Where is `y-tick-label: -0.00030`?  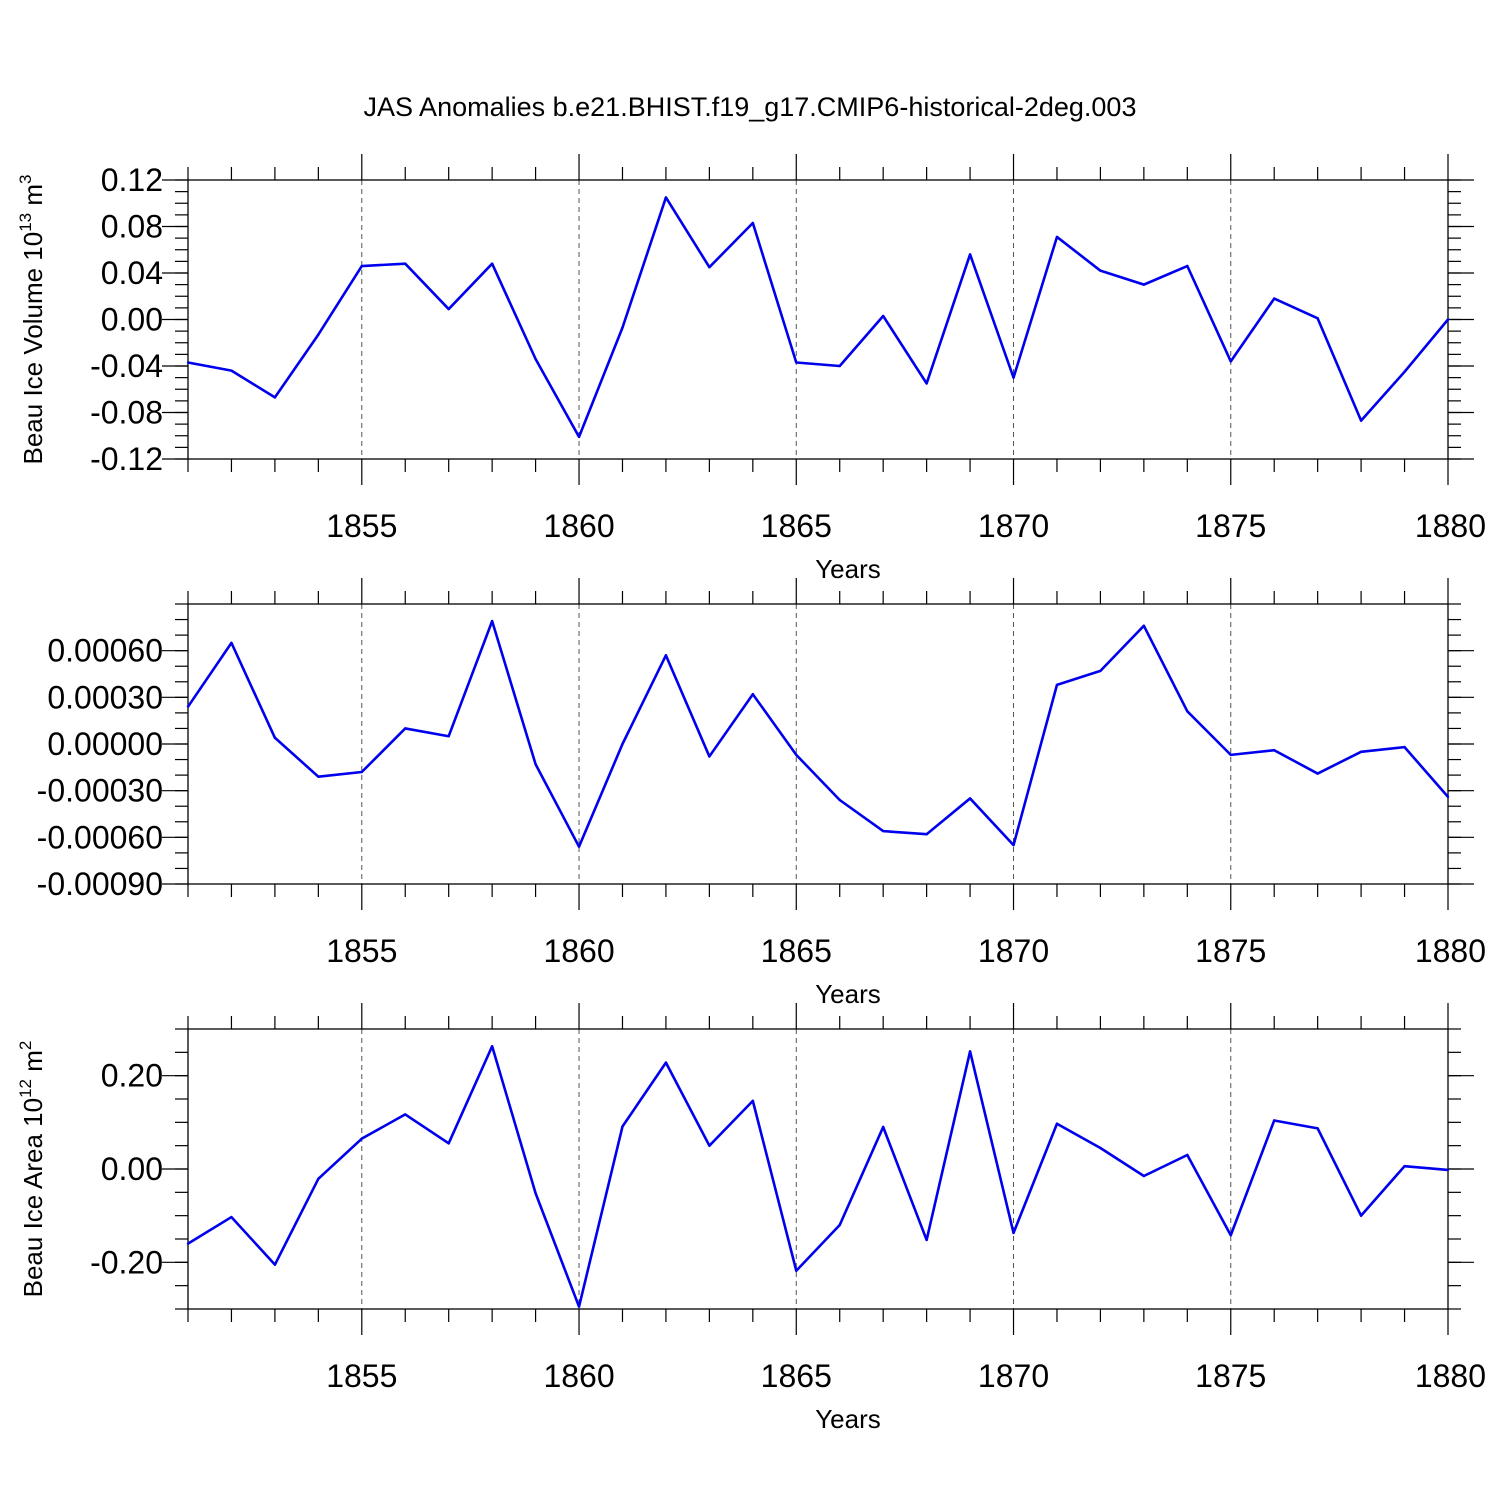 y-tick-label: -0.00030 is located at coordinates (100, 791).